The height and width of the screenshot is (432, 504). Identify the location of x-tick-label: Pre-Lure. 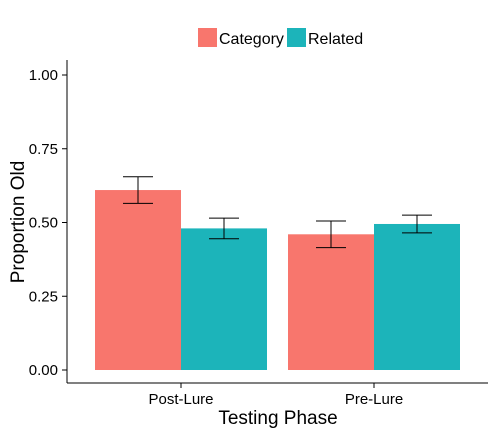
(374, 399).